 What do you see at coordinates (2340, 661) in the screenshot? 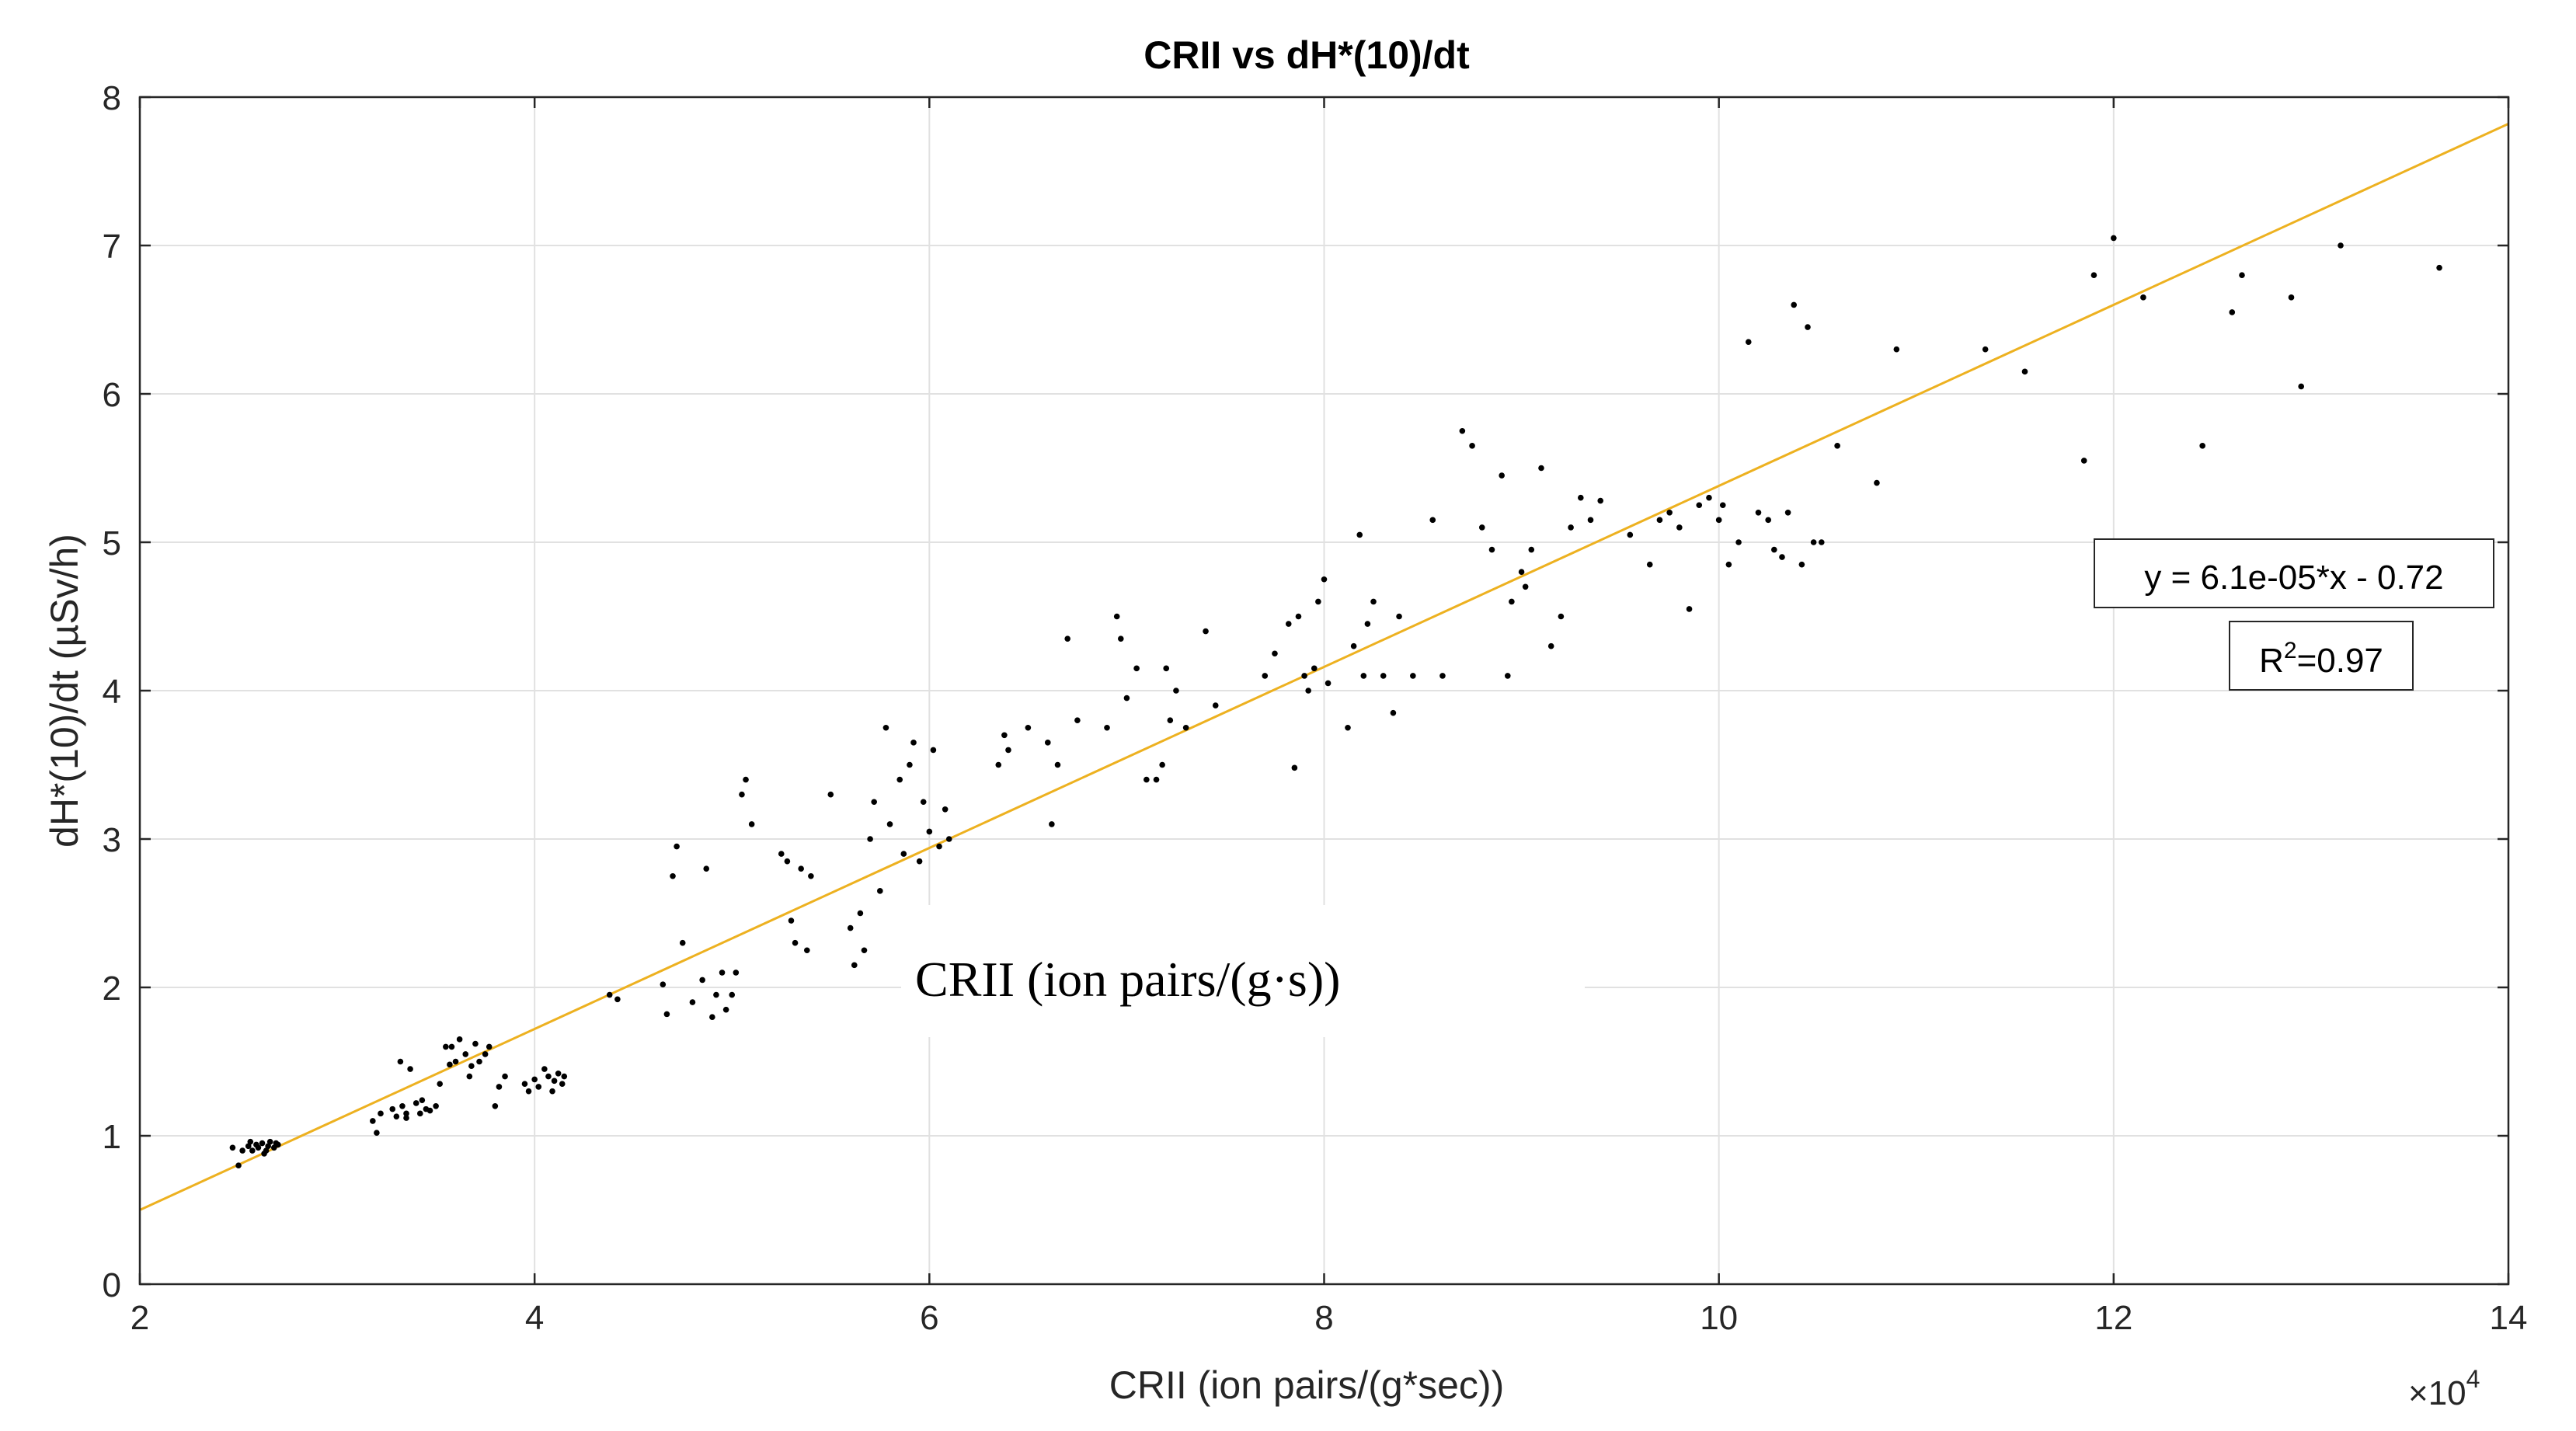
I see `r2-value: =0.97` at bounding box center [2340, 661].